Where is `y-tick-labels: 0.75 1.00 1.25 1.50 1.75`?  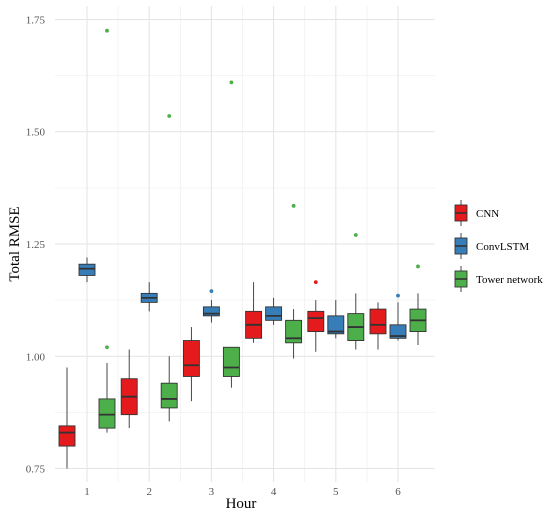
y-tick-labels: 0.75 1.00 1.25 1.50 1.75 is located at coordinates (36, 244).